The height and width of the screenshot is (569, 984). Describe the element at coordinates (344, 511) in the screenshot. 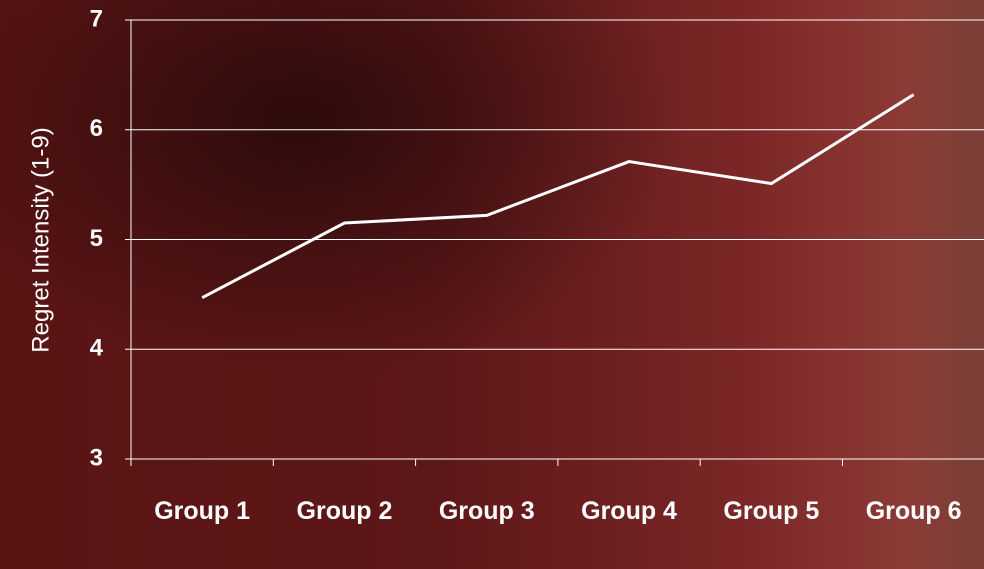

I see `x-tick-label: Group 2` at that location.